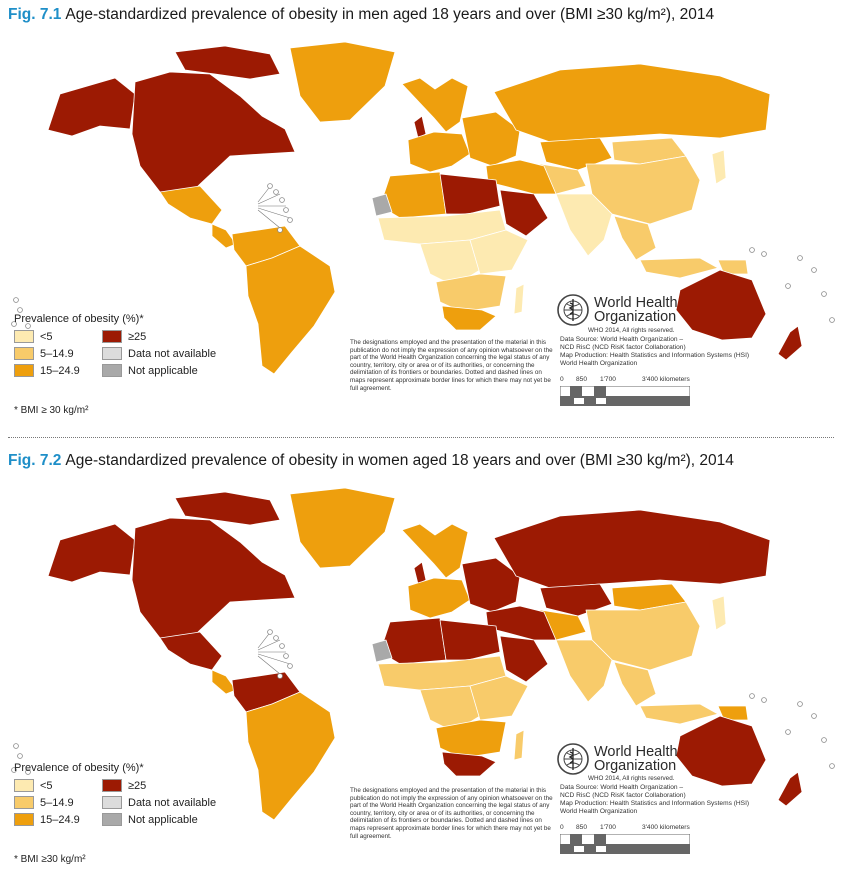  I want to click on legend-label: 5–14.9, so click(57, 353).